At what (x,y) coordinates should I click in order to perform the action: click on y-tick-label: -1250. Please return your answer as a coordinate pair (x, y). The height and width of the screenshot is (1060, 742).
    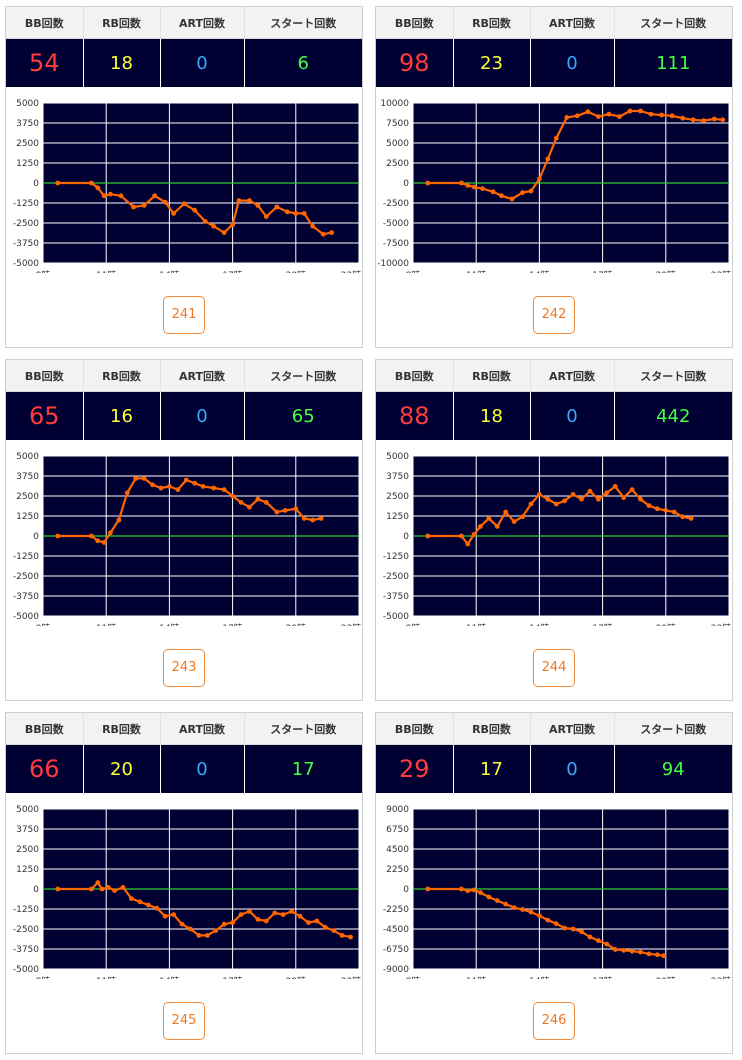
    Looking at the image, I should click on (396, 557).